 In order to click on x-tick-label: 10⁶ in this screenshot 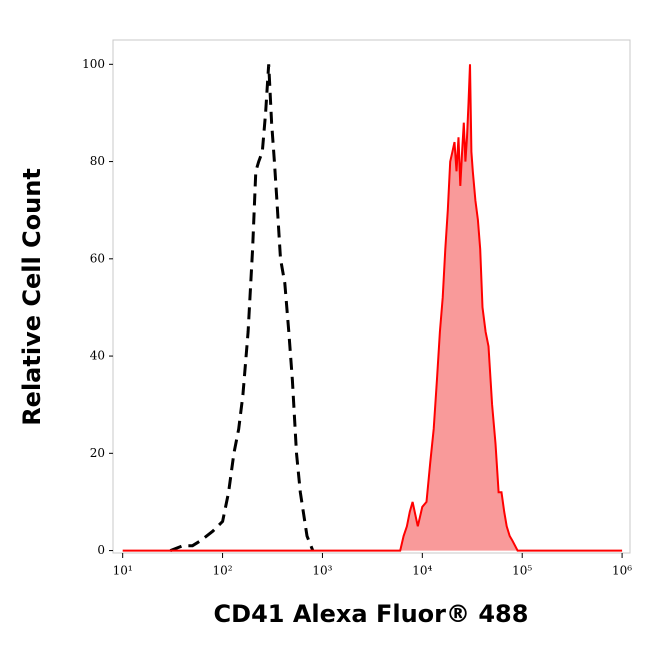, I will do `click(622, 571)`.